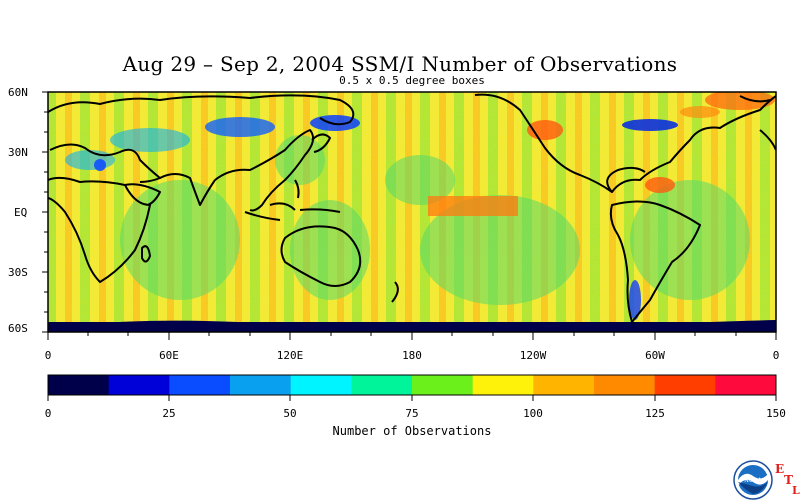 The image size is (800, 500). I want to click on colorbar-tick-label: 75, so click(412, 413).